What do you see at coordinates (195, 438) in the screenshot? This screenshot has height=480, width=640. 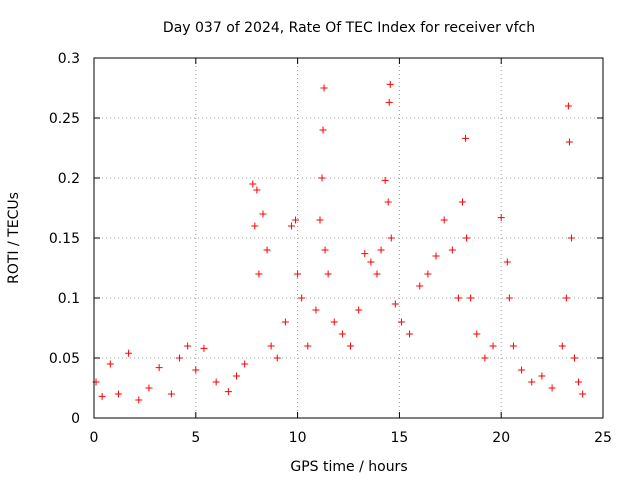 I see `x-tick-label: 5` at bounding box center [195, 438].